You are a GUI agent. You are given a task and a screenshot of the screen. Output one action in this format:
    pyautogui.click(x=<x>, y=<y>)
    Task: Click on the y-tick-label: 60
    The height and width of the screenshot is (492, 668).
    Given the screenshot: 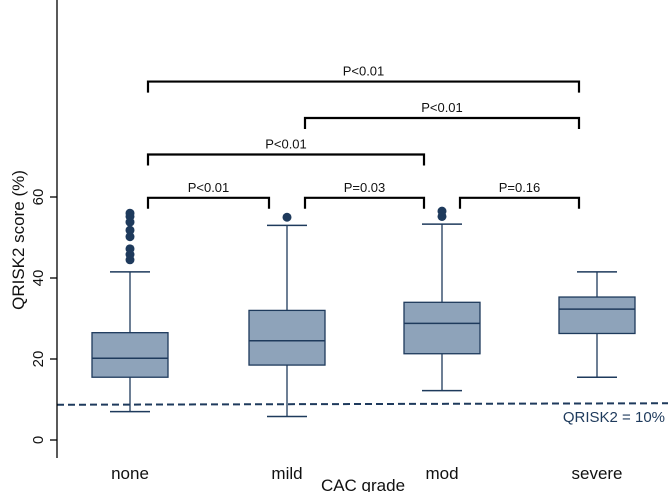 What is the action you would take?
    pyautogui.click(x=38, y=197)
    